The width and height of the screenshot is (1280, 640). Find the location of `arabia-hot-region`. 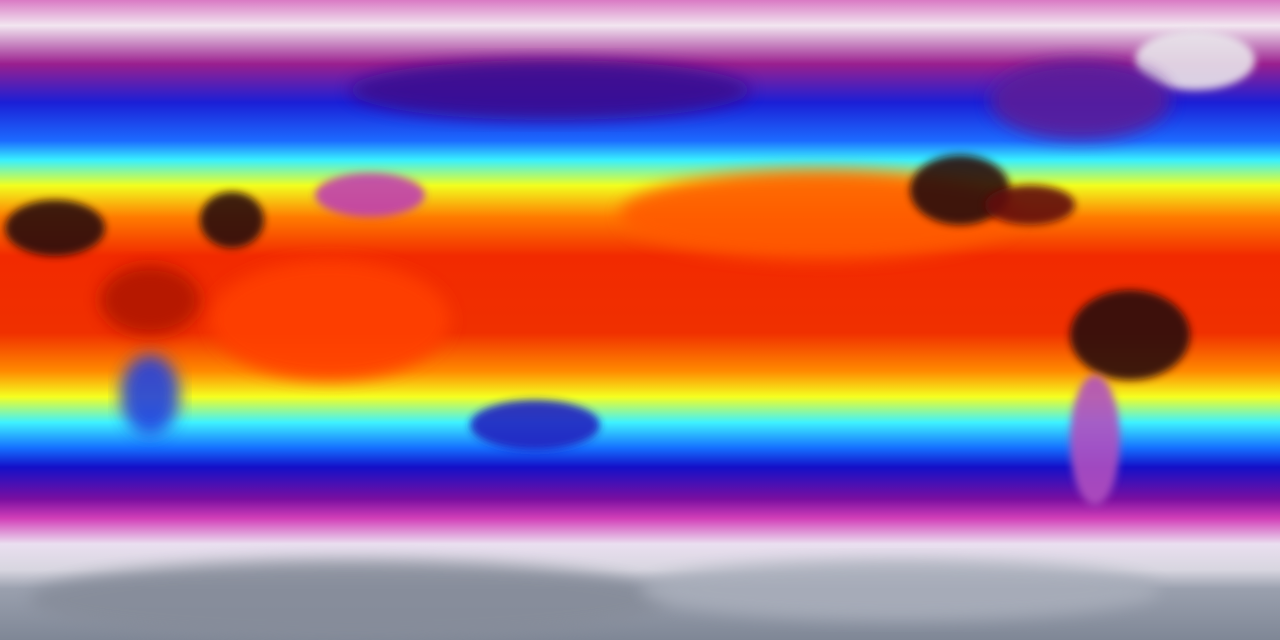

arabia-hot-region is located at coordinates (232, 220).